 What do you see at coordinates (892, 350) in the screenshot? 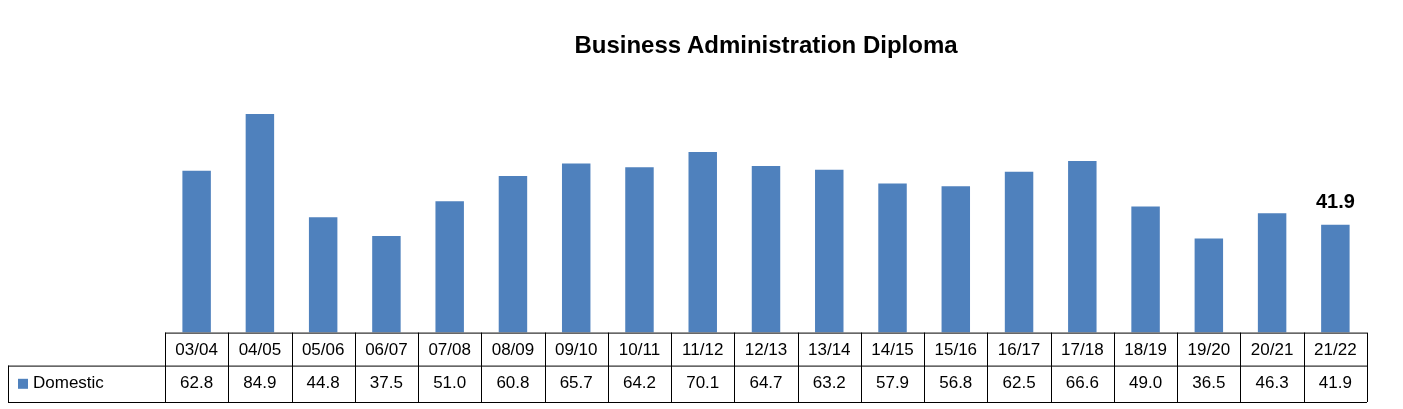
I see `x-tick-label: 14/15` at bounding box center [892, 350].